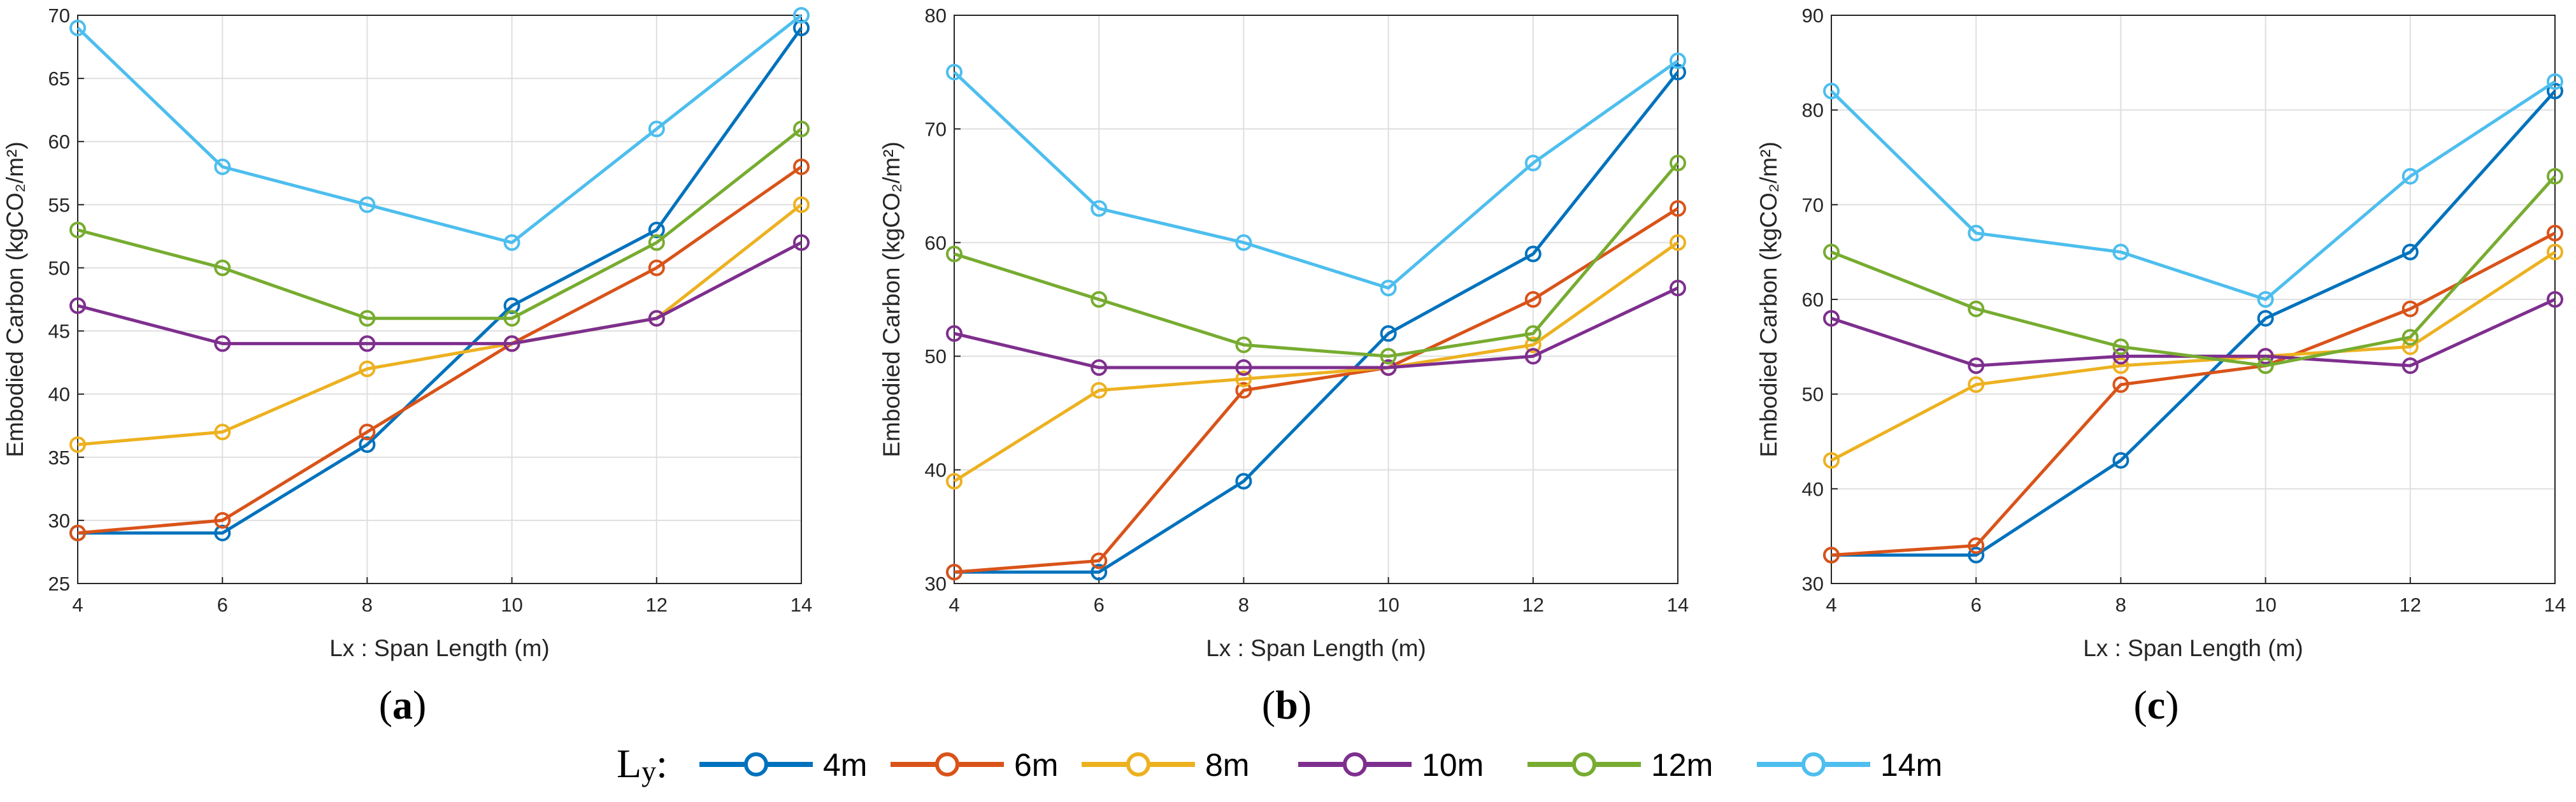 This screenshot has height=802, width=2576. I want to click on panel-label-letter: a, so click(403, 705).